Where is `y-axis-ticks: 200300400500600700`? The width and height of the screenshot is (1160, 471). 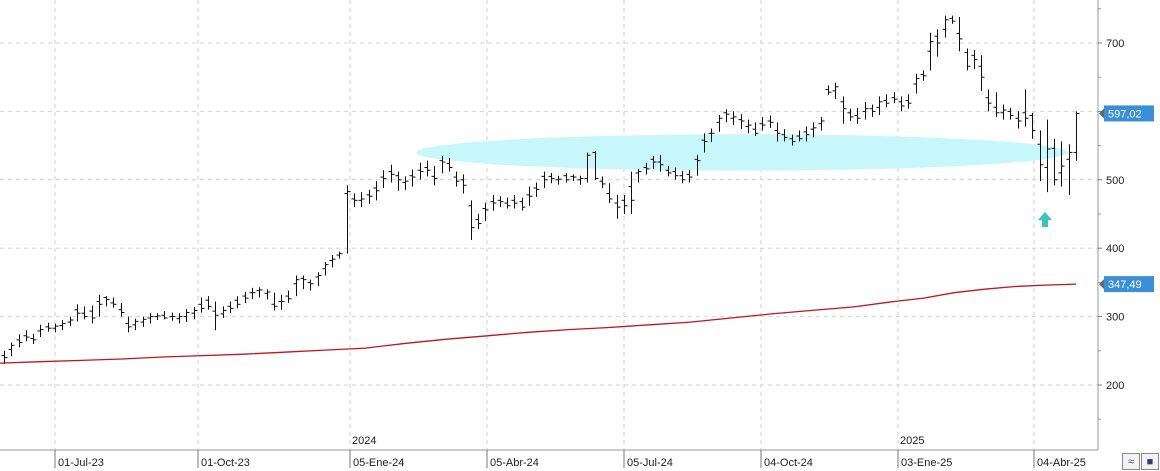 y-axis-ticks: 200300400500600700 is located at coordinates (1111, 214).